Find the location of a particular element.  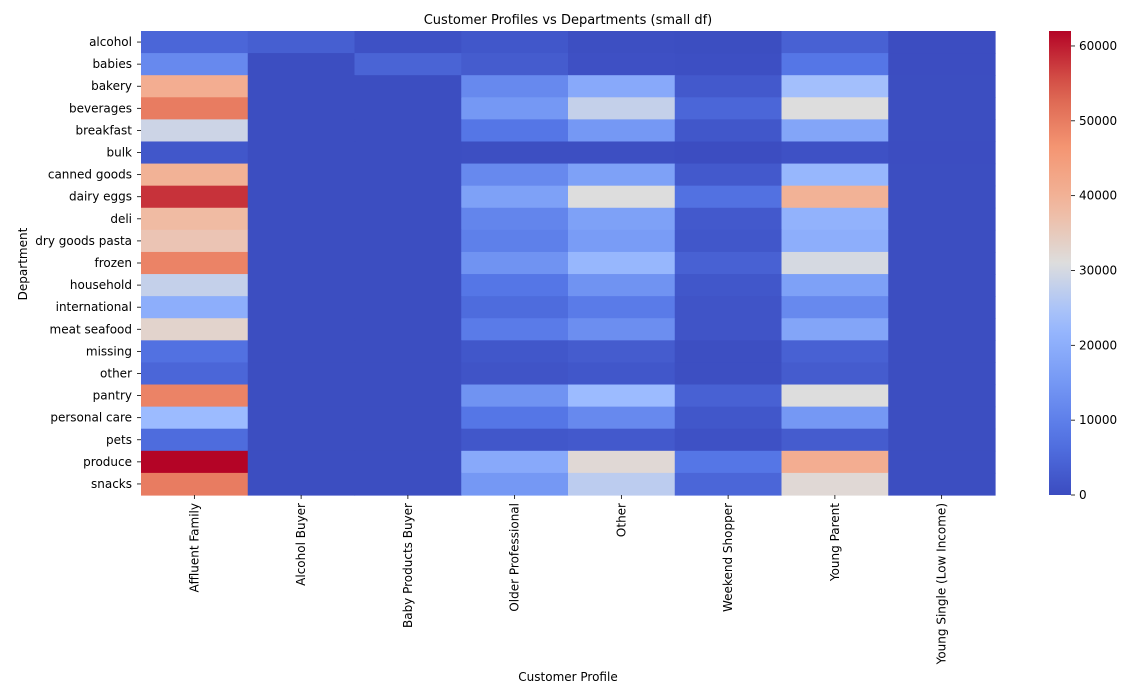

row-tick-label: dairy eggs is located at coordinates (100, 197).